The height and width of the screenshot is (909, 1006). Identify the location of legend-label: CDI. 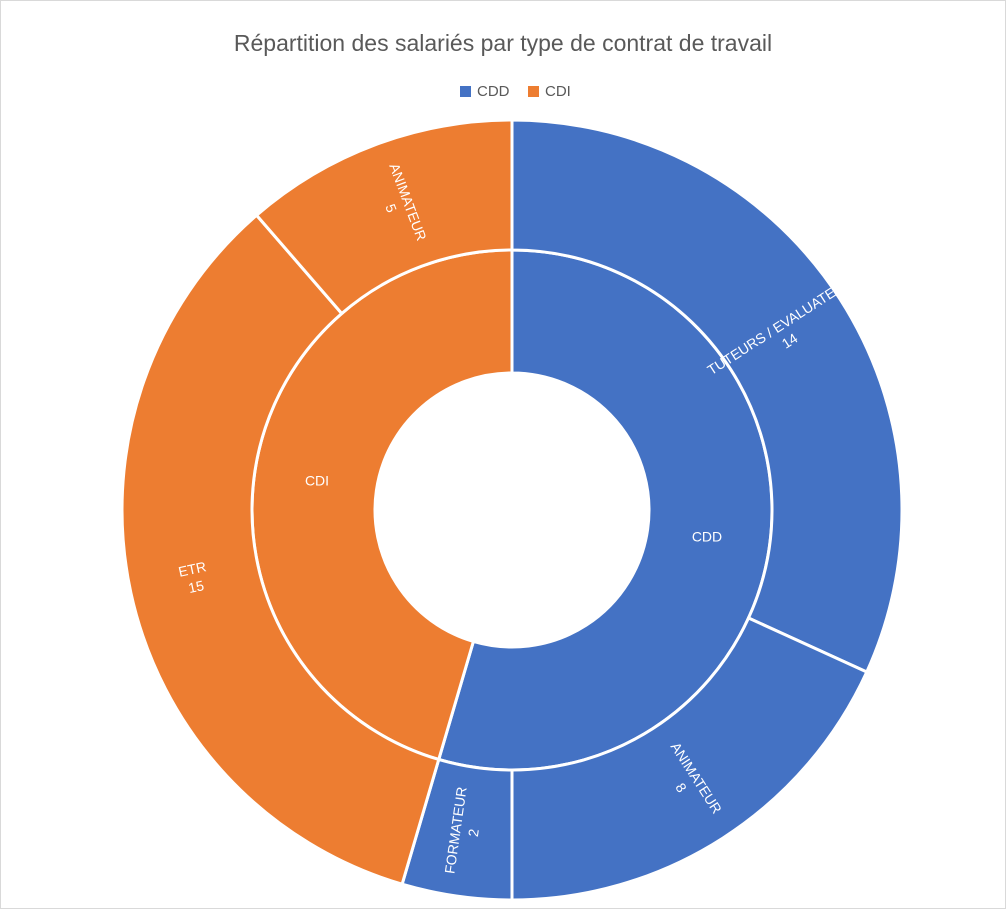
(558, 91).